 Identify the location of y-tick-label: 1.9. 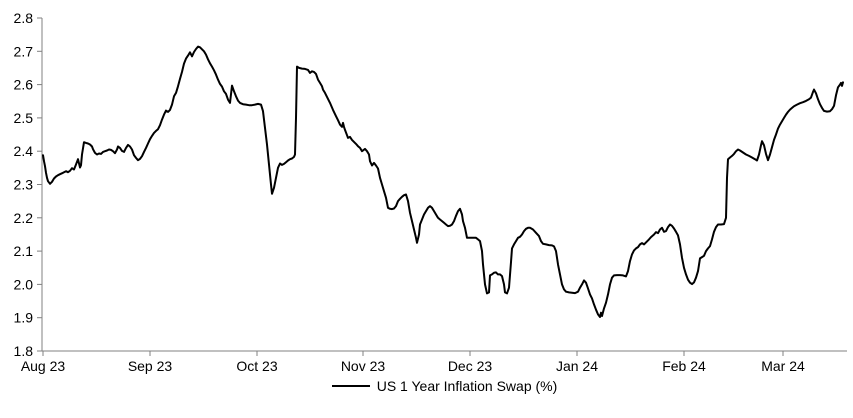
(24, 318).